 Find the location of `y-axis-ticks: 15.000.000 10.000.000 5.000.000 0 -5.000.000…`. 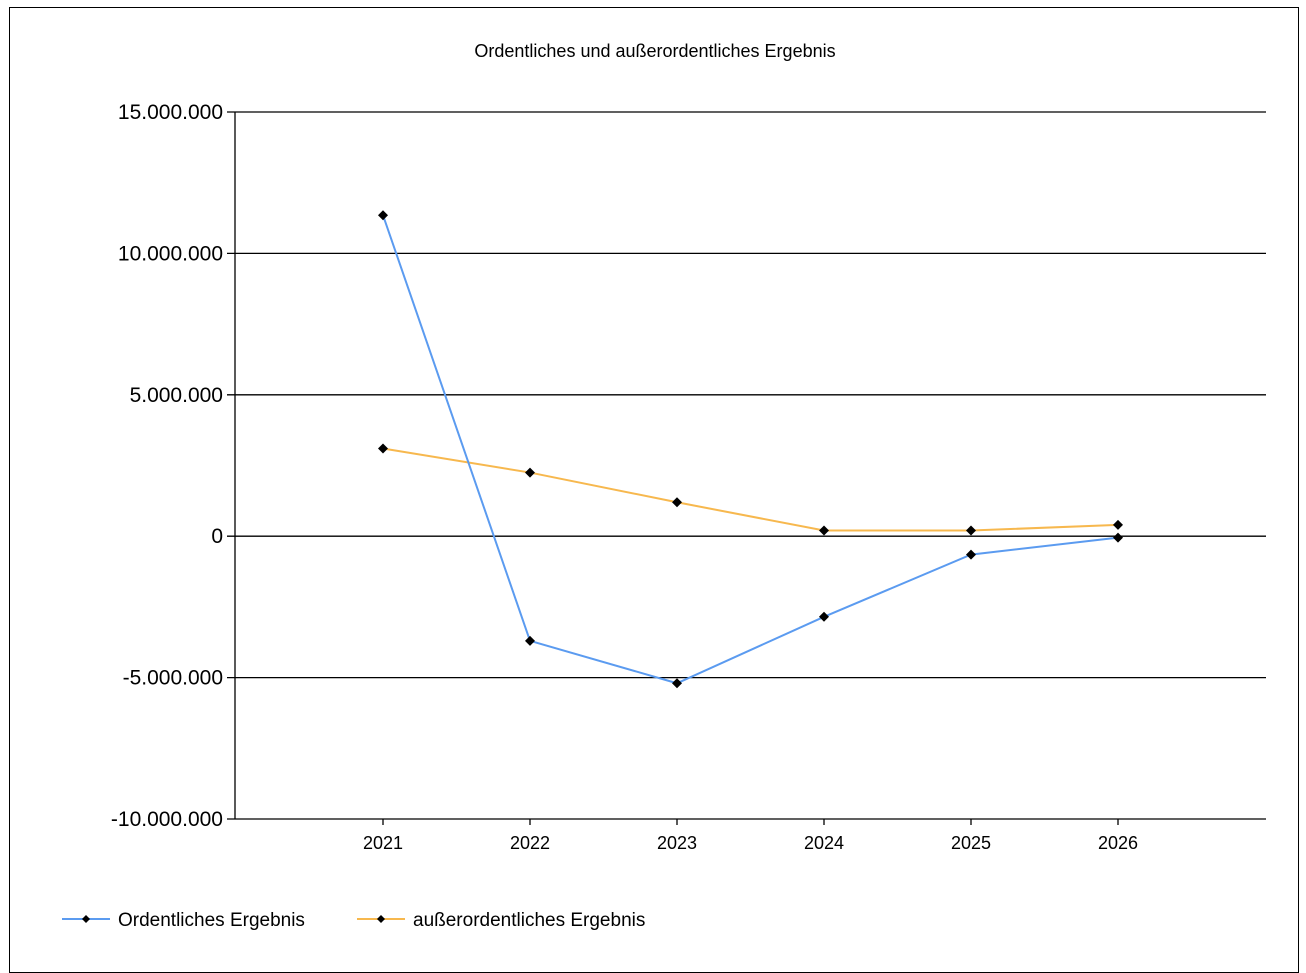

y-axis-ticks: 15.000.000 10.000.000 5.000.000 0 -5.000.000… is located at coordinates (167, 466).